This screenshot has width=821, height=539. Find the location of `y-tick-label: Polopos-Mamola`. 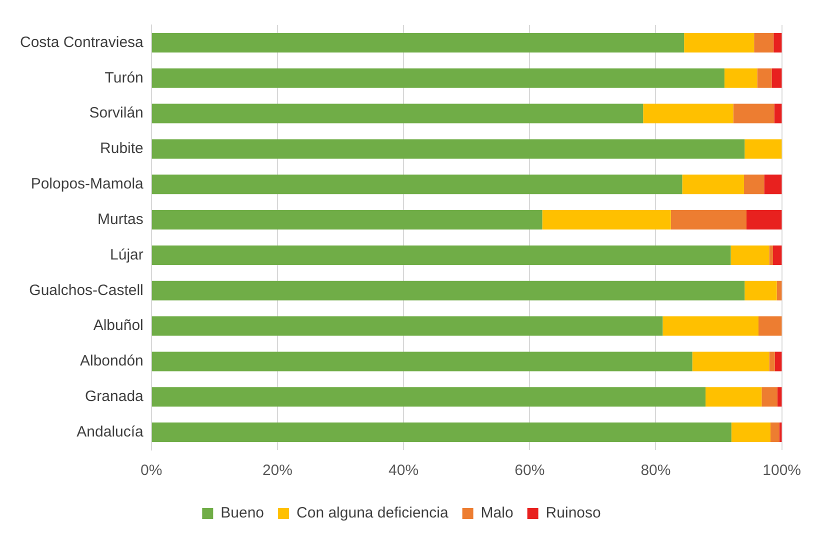

y-tick-label: Polopos-Mamola is located at coordinates (87, 184).